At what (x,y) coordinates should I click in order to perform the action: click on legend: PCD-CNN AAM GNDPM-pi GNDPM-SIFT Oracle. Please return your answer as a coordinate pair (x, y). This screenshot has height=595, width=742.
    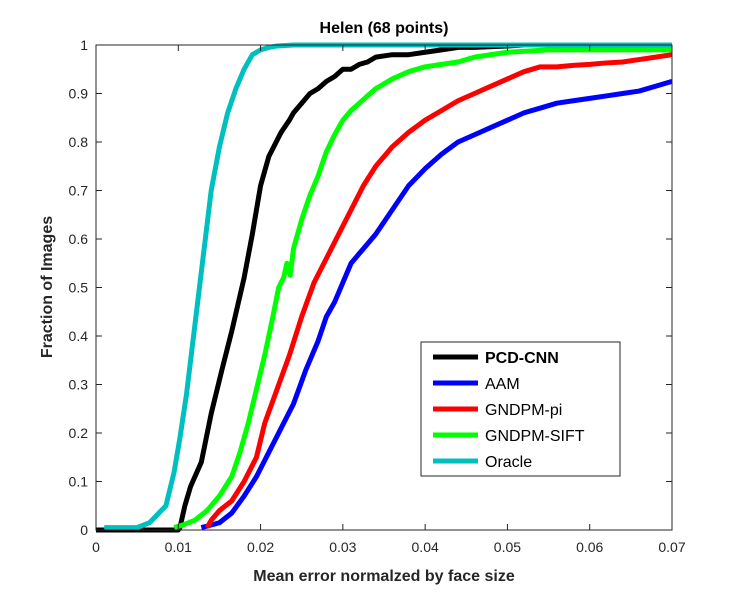
    Looking at the image, I should click on (520, 409).